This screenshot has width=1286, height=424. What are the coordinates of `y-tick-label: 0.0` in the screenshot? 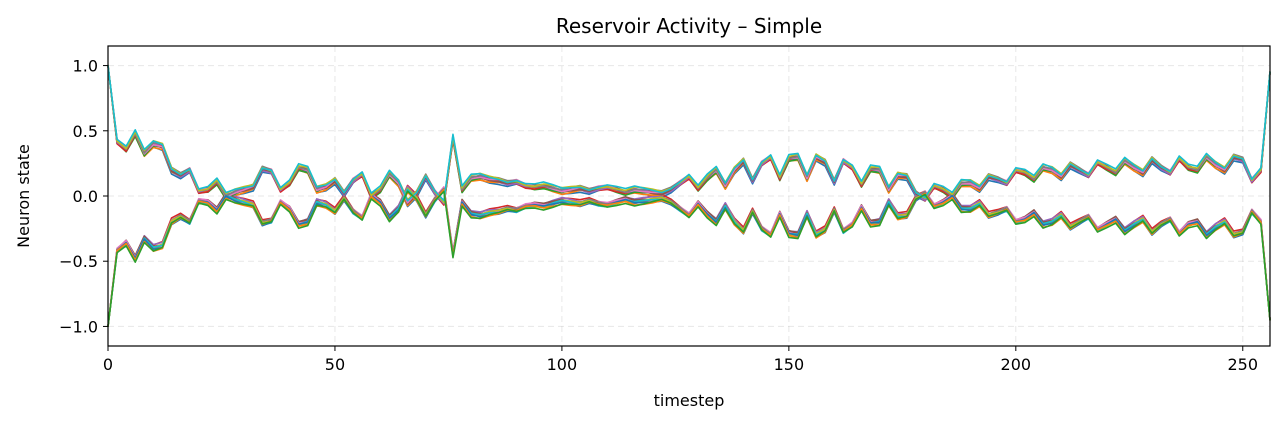 It's located at (85, 196).